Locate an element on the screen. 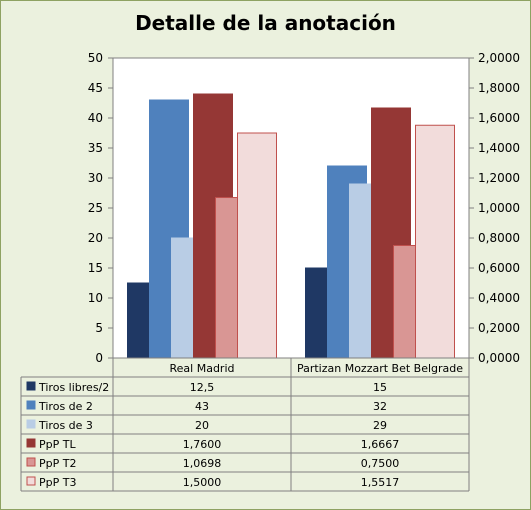 This screenshot has height=510, width=531. data-label-cell: 12,5 is located at coordinates (202, 387).